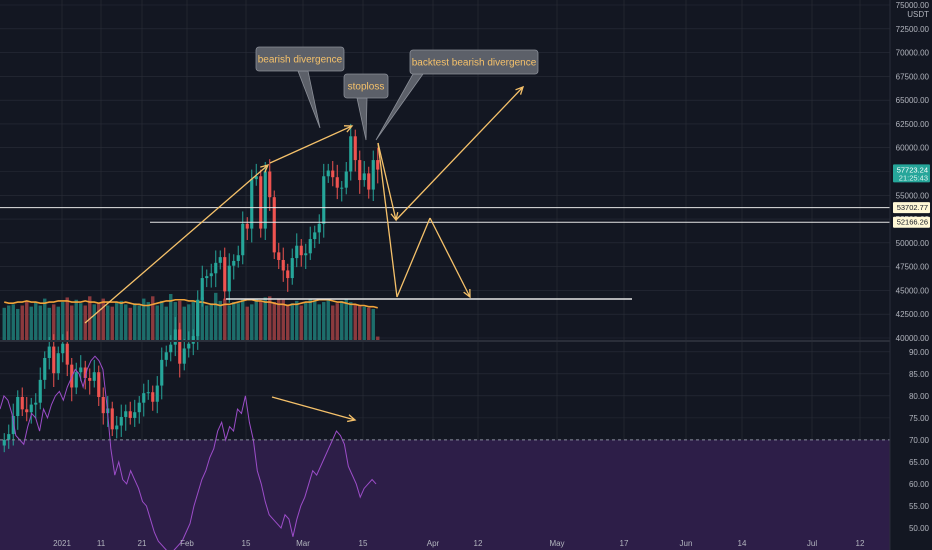  Describe the element at coordinates (142, 543) in the screenshot. I see `time-tick-label: 21` at that location.